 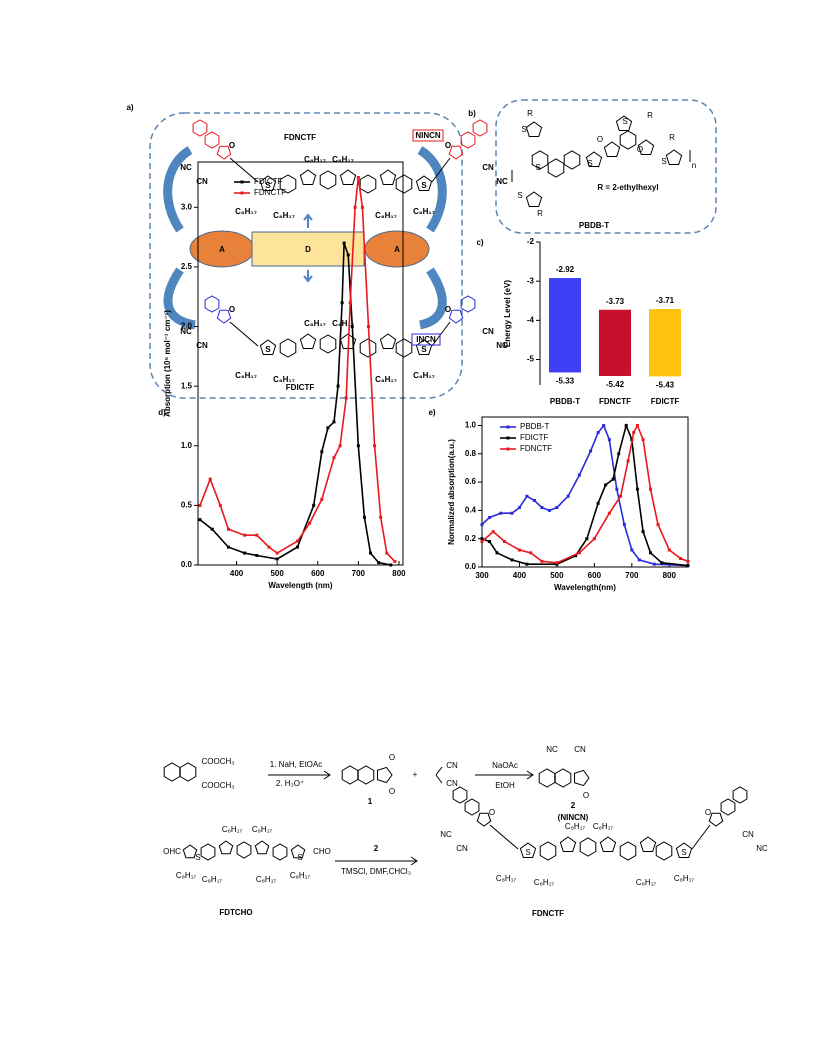 I want to click on x-tick-label: 600, so click(x=318, y=573).